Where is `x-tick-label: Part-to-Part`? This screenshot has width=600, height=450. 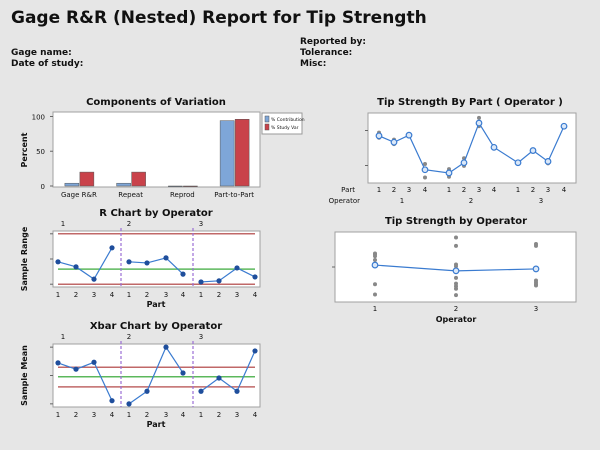 x-tick-label: Part-to-Part is located at coordinates (234, 195).